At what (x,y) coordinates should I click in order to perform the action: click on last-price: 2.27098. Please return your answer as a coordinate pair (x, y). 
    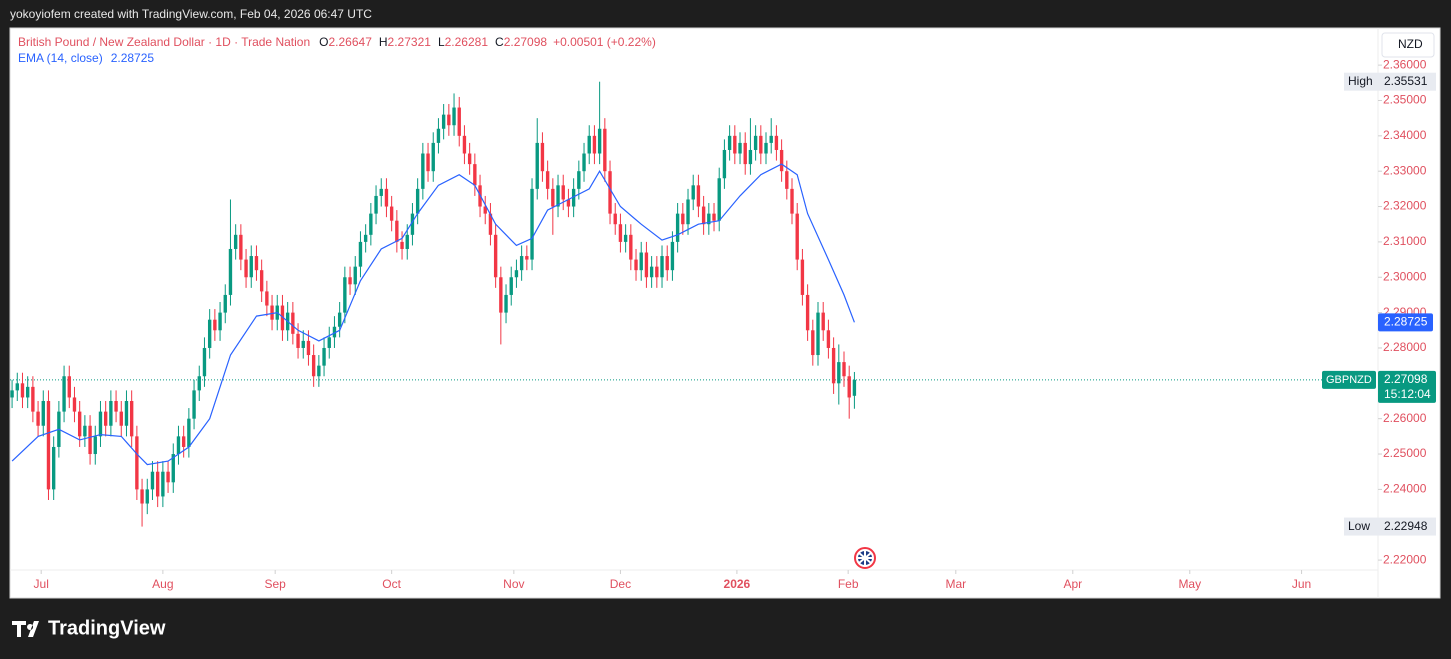
    Looking at the image, I should click on (1406, 379).